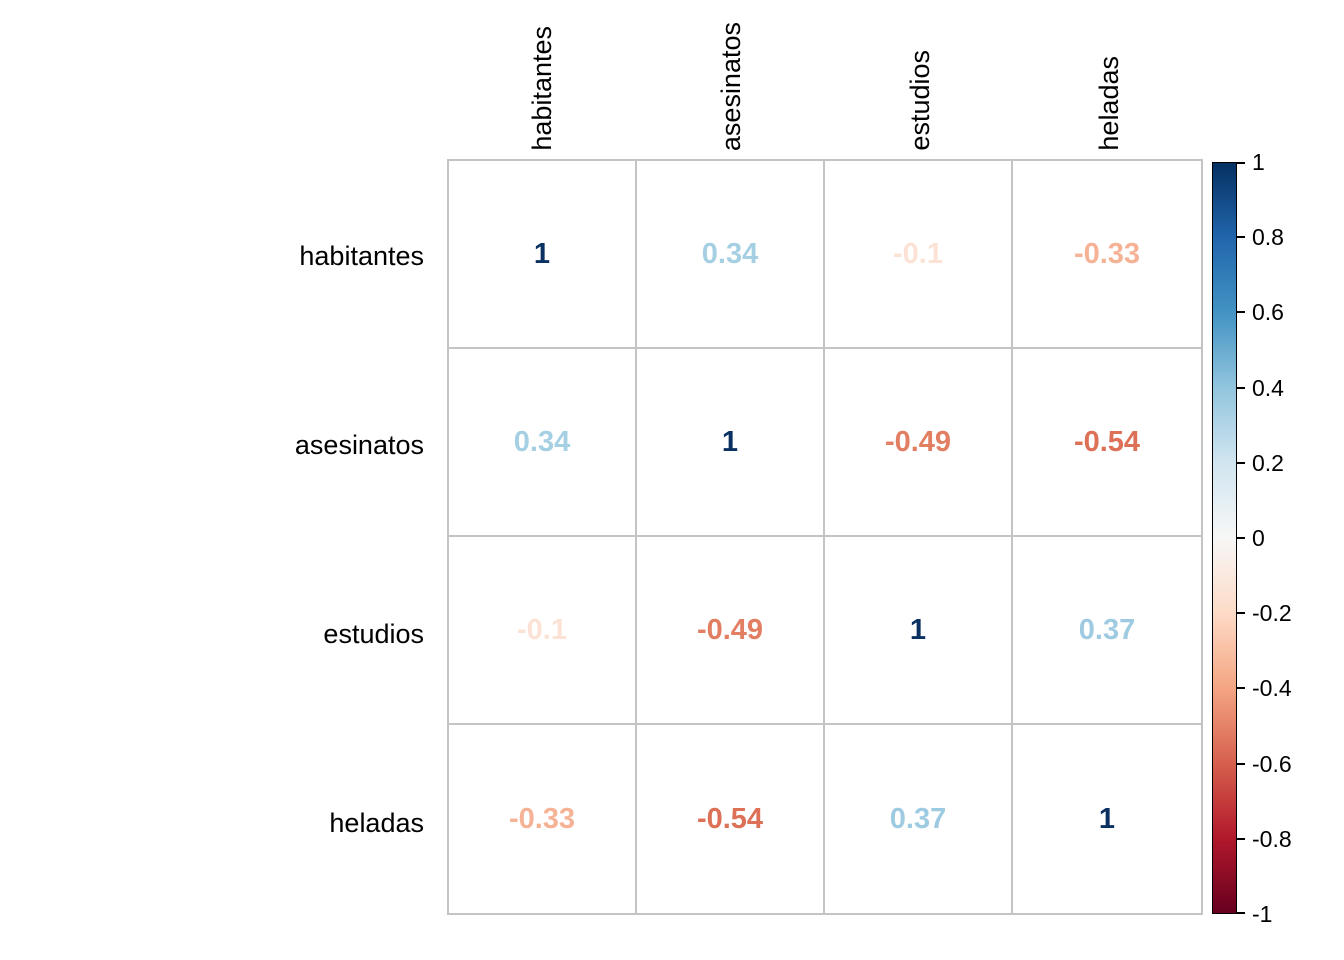  I want to click on colorbar-tick-label: -0.8, so click(1272, 839).